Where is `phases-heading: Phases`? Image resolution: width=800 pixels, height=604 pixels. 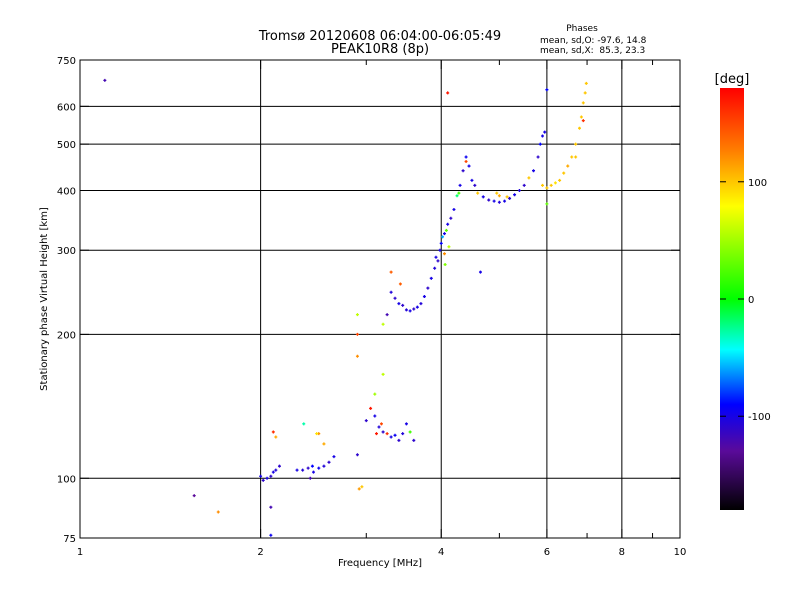 phases-heading: Phases is located at coordinates (582, 29).